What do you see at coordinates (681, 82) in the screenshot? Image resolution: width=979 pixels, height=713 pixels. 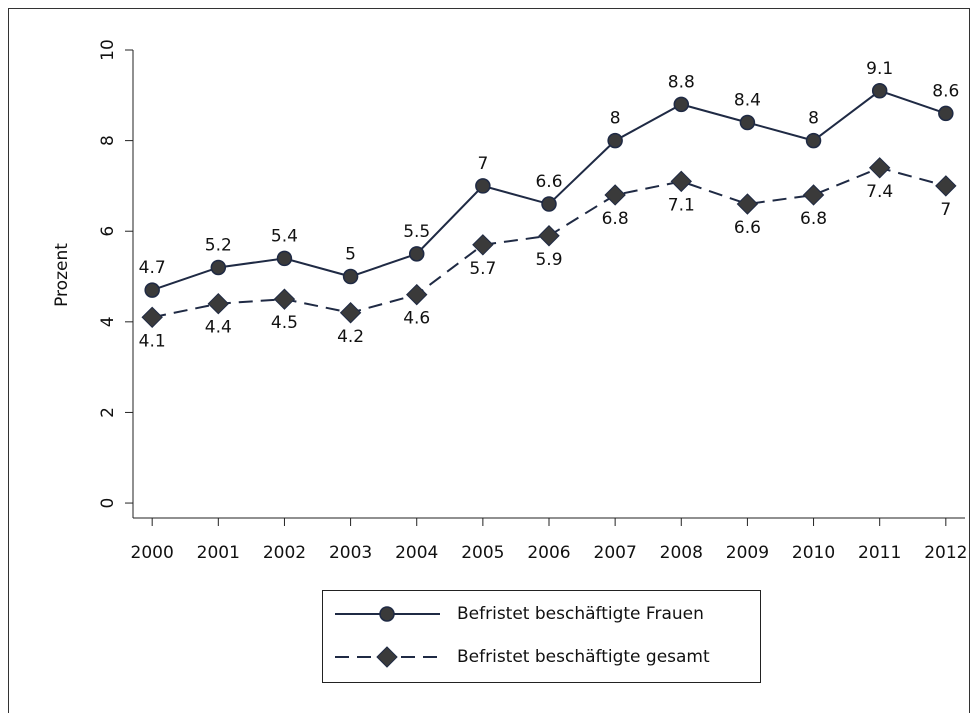 I see `data-label: 8.8` at bounding box center [681, 82].